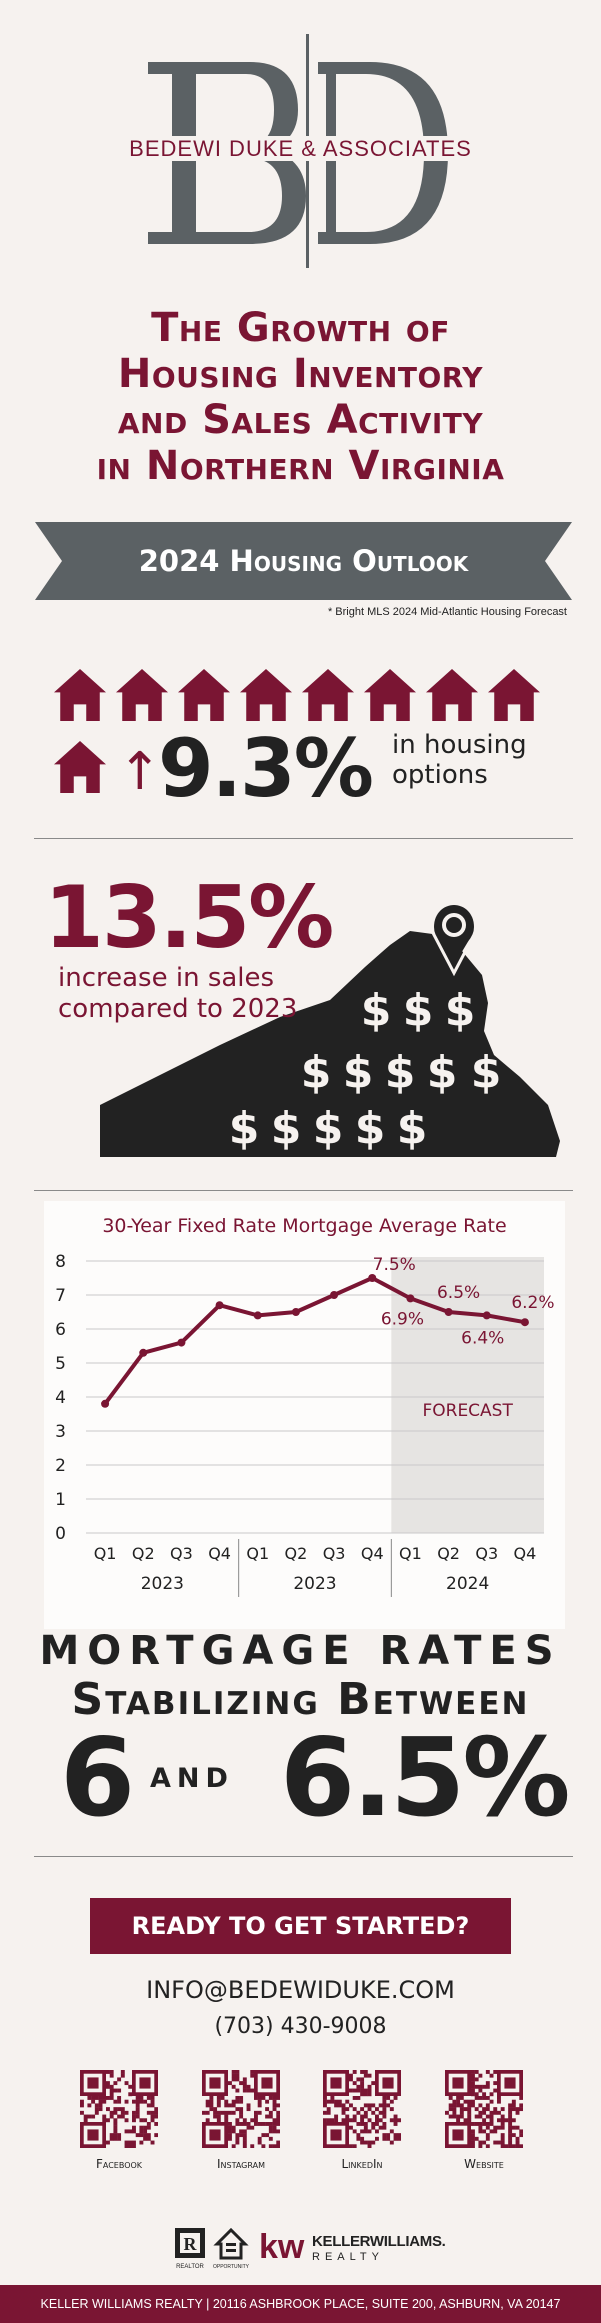 The width and height of the screenshot is (601, 2323). I want to click on y-tick-label: 2, so click(60, 1466).